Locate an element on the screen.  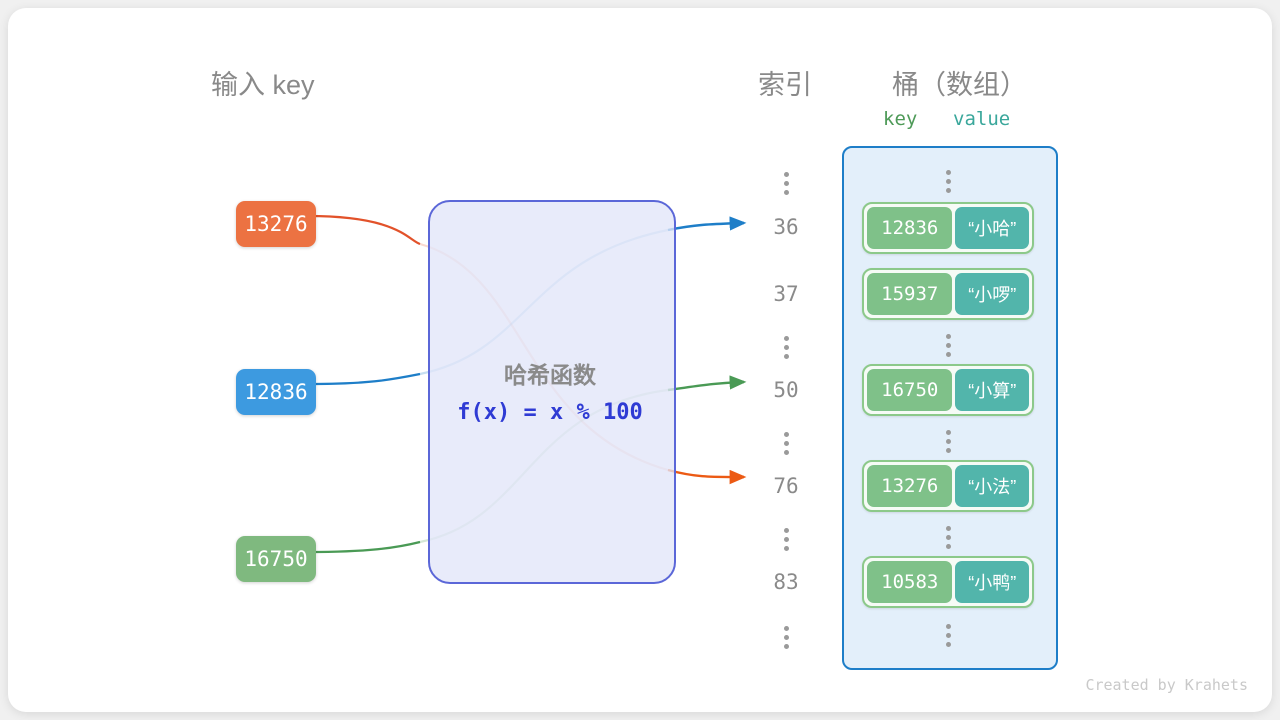
bucket-entry: 15937 “小啰” is located at coordinates (948, 294).